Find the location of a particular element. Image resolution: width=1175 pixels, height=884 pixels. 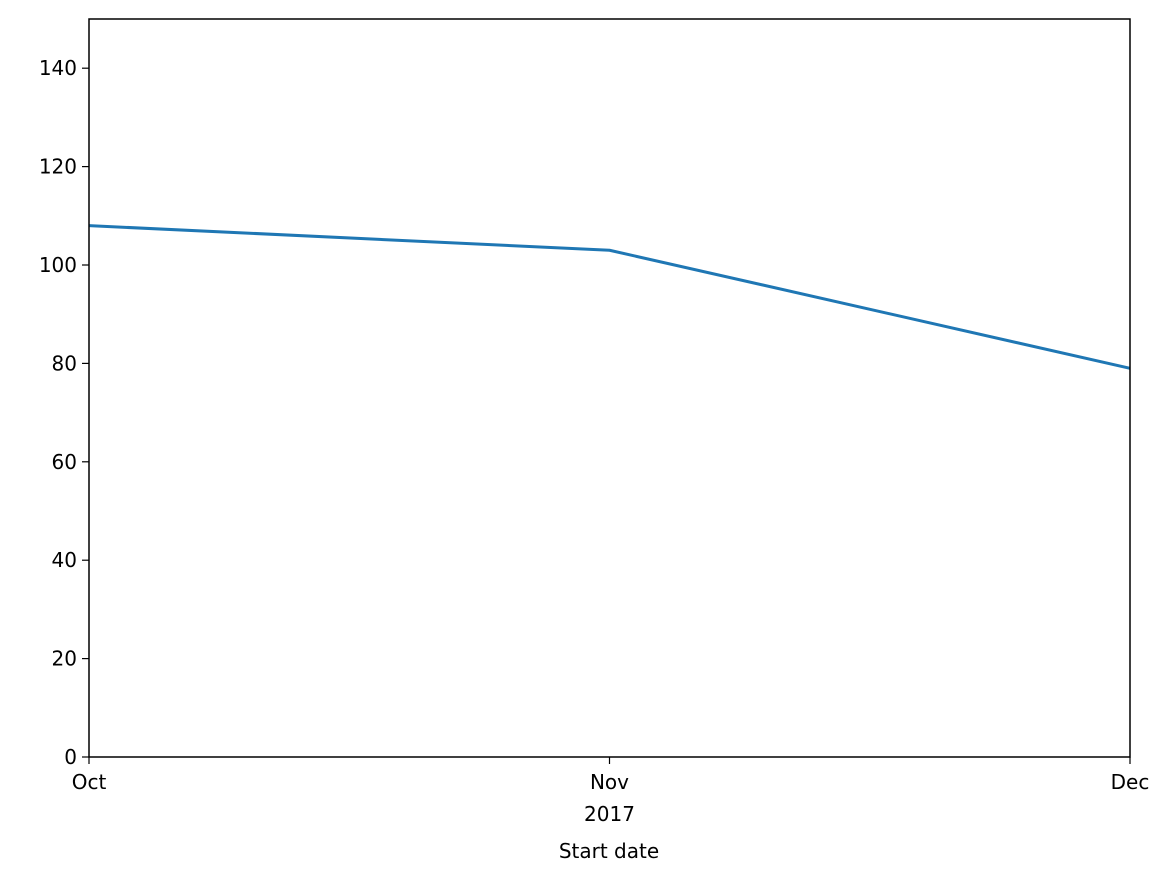

y-tick-label: 40 is located at coordinates (64, 560).